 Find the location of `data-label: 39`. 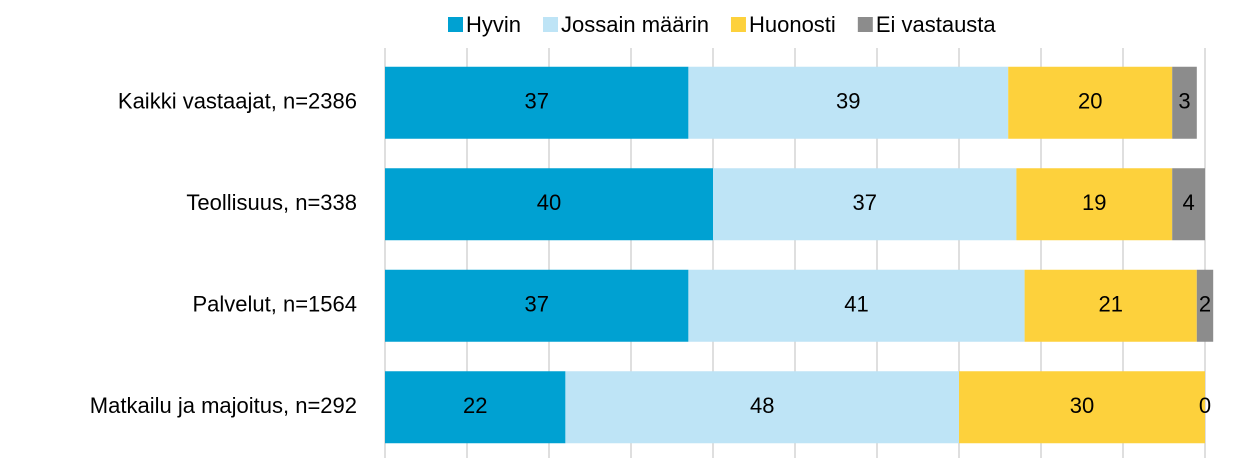

data-label: 39 is located at coordinates (848, 101).